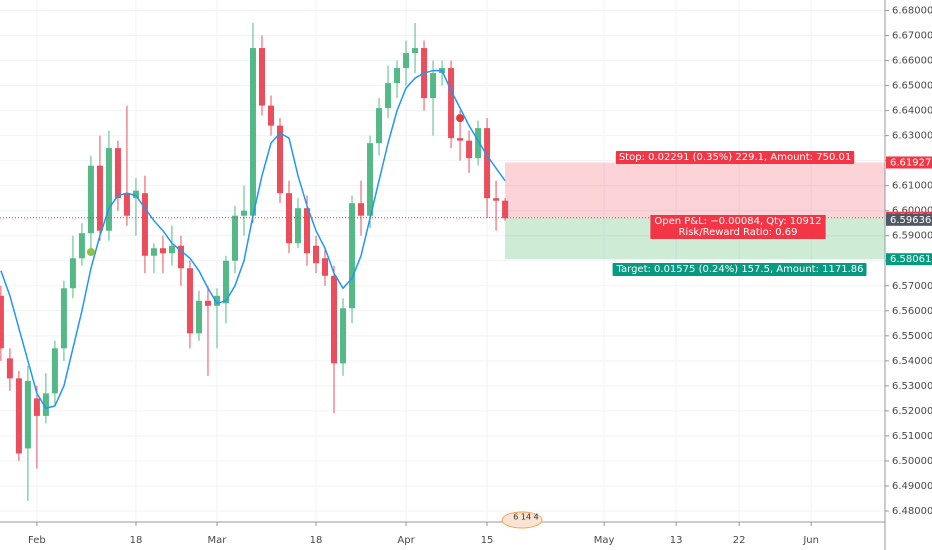 Image resolution: width=932 pixels, height=550 pixels. Describe the element at coordinates (912, 211) in the screenshot. I see `y-tick-label: 6.60000` at that location.